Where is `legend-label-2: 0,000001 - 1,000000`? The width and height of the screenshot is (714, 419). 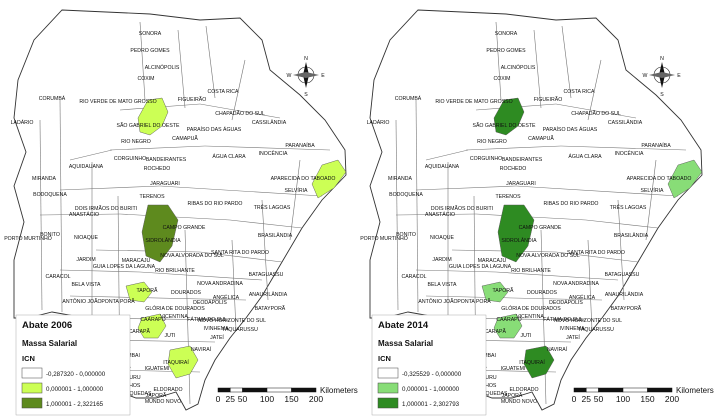 legend-label-2: 0,000001 - 1,000000 is located at coordinates (75, 389).